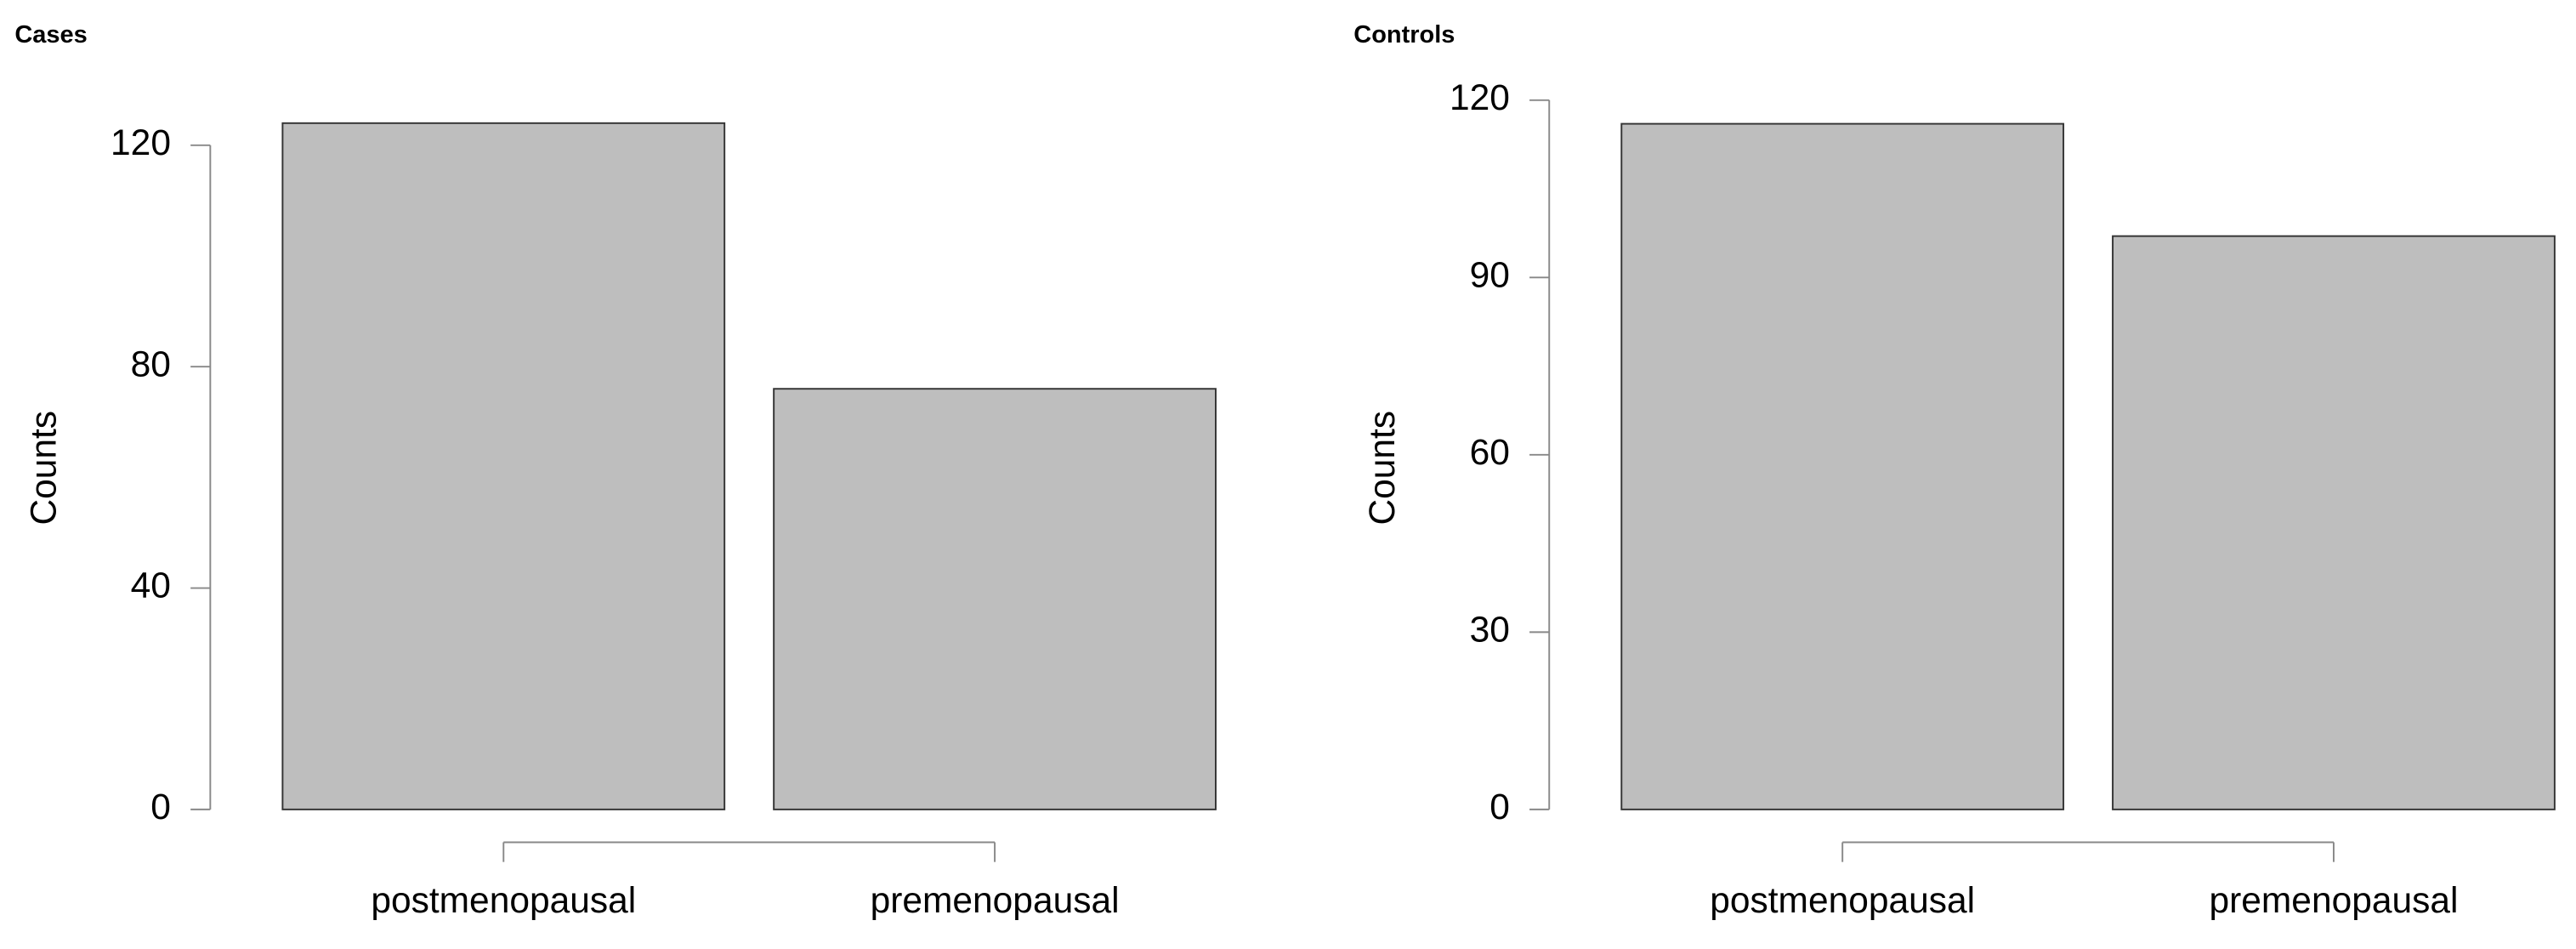  What do you see at coordinates (151, 364) in the screenshot?
I see `y-tick-label: 80` at bounding box center [151, 364].